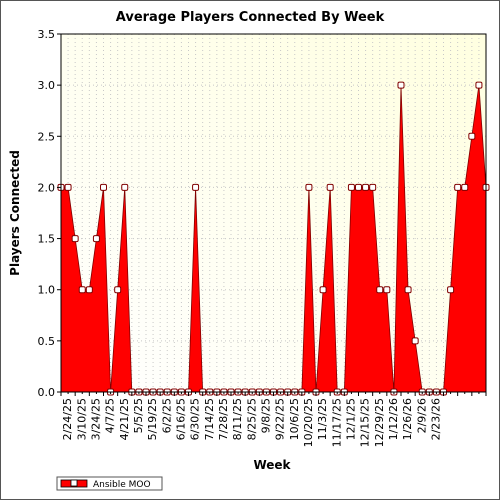 The image size is (500, 500). Describe the element at coordinates (47, 187) in the screenshot. I see `y-tick-label: 2.0` at that location.